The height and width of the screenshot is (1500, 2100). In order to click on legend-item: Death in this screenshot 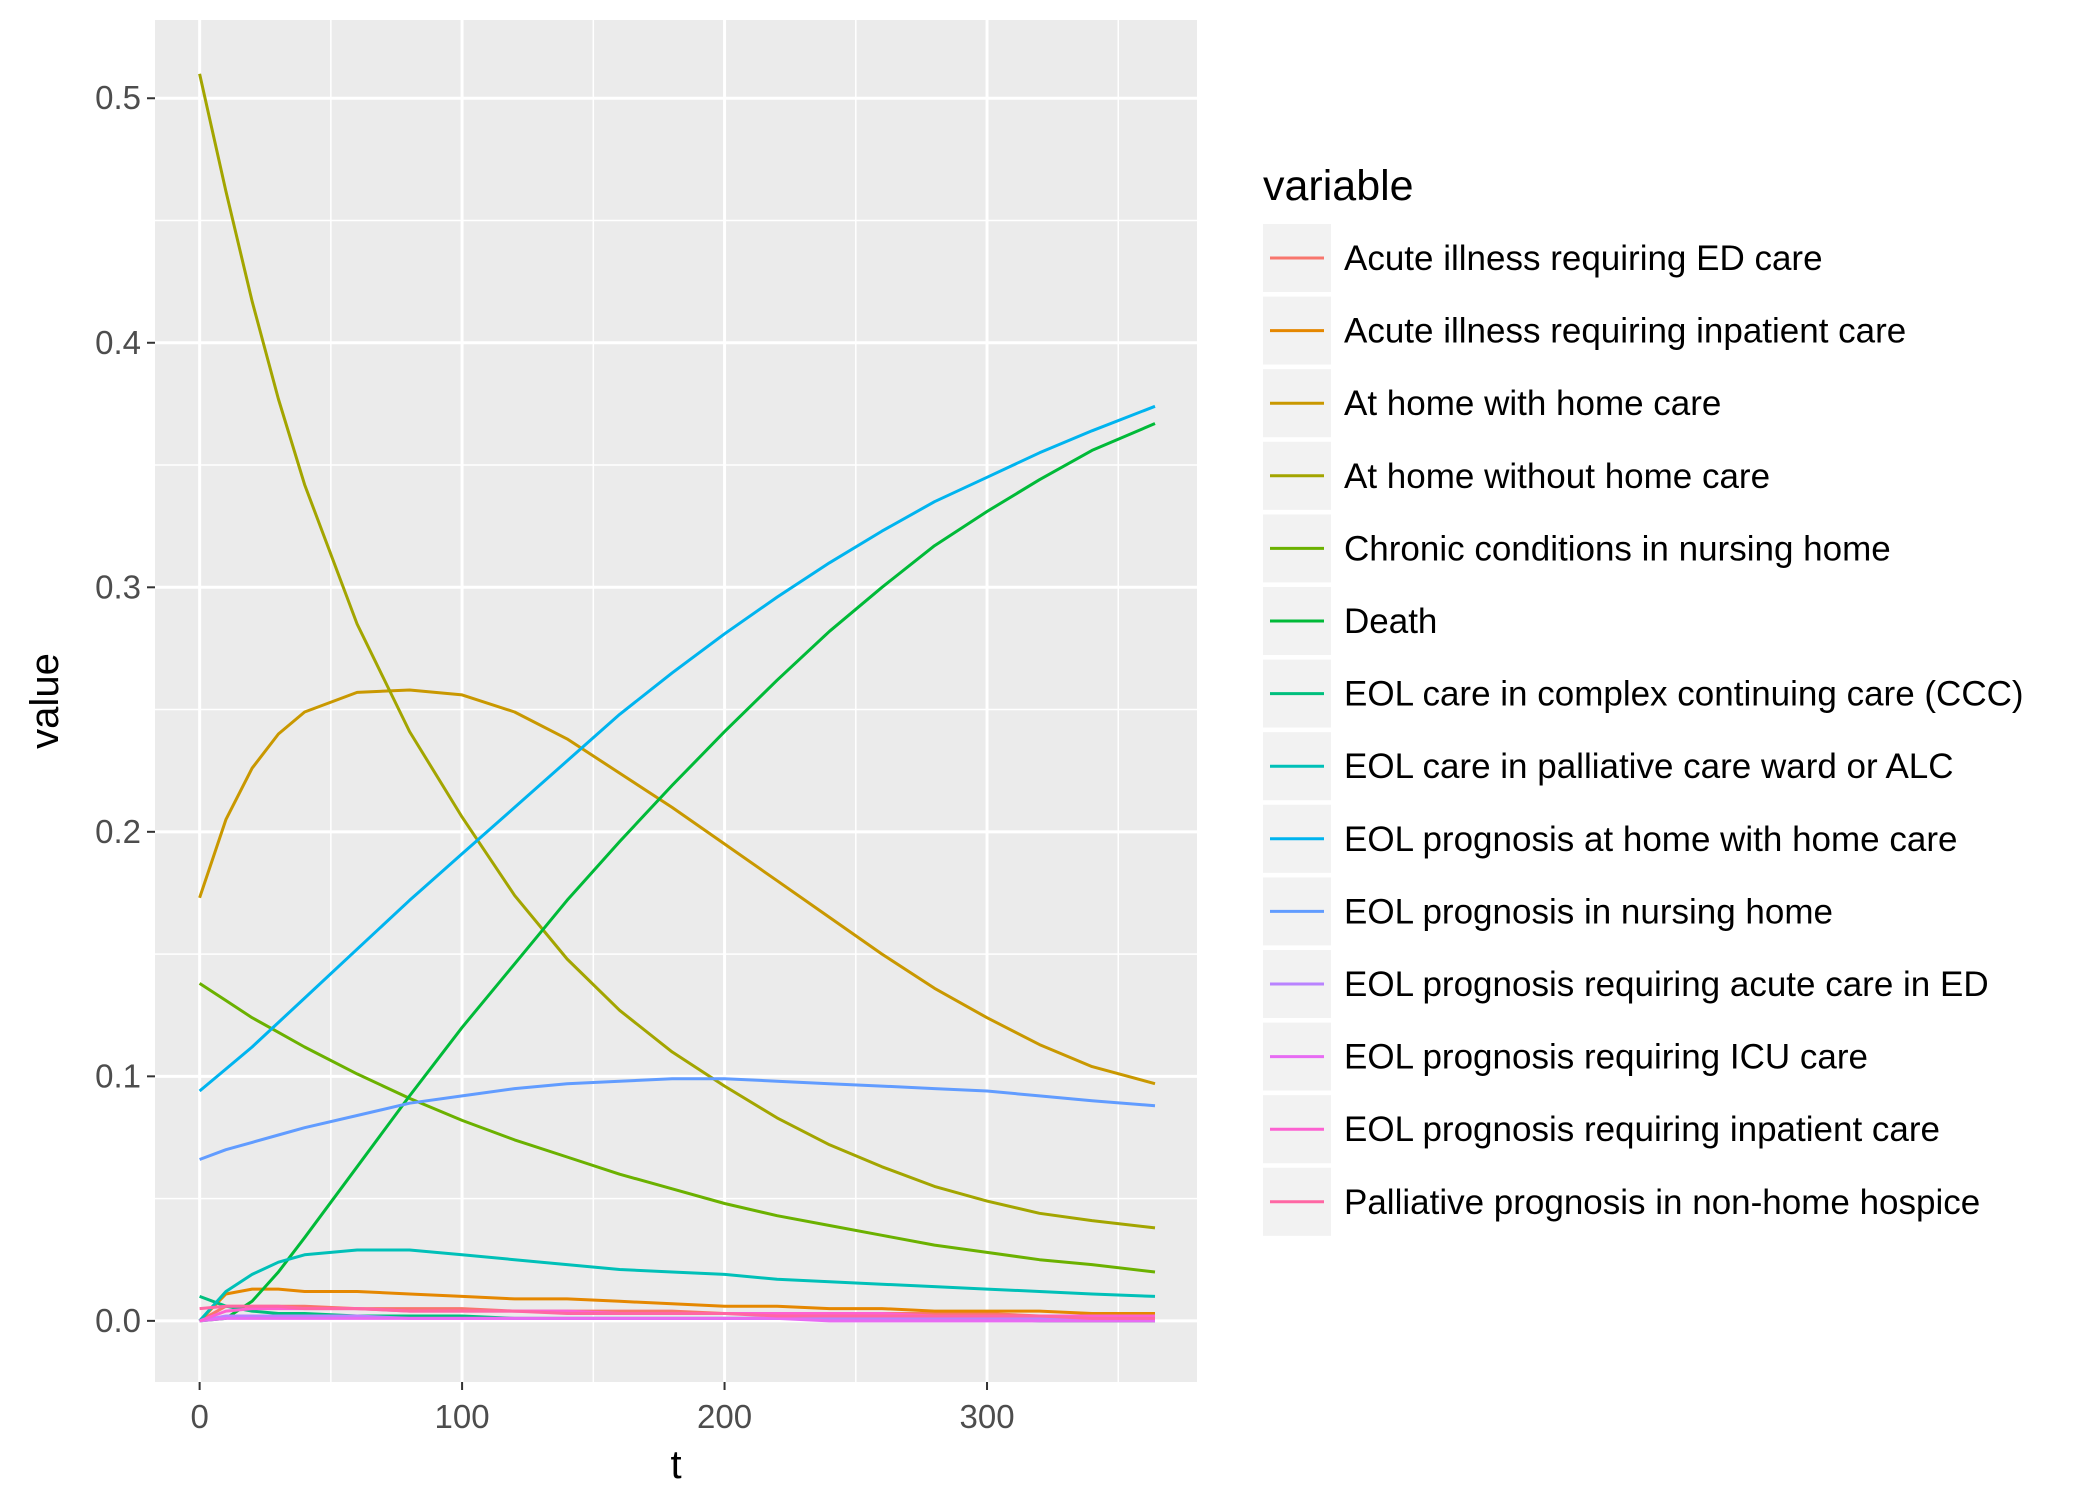, I will do `click(1350, 621)`.